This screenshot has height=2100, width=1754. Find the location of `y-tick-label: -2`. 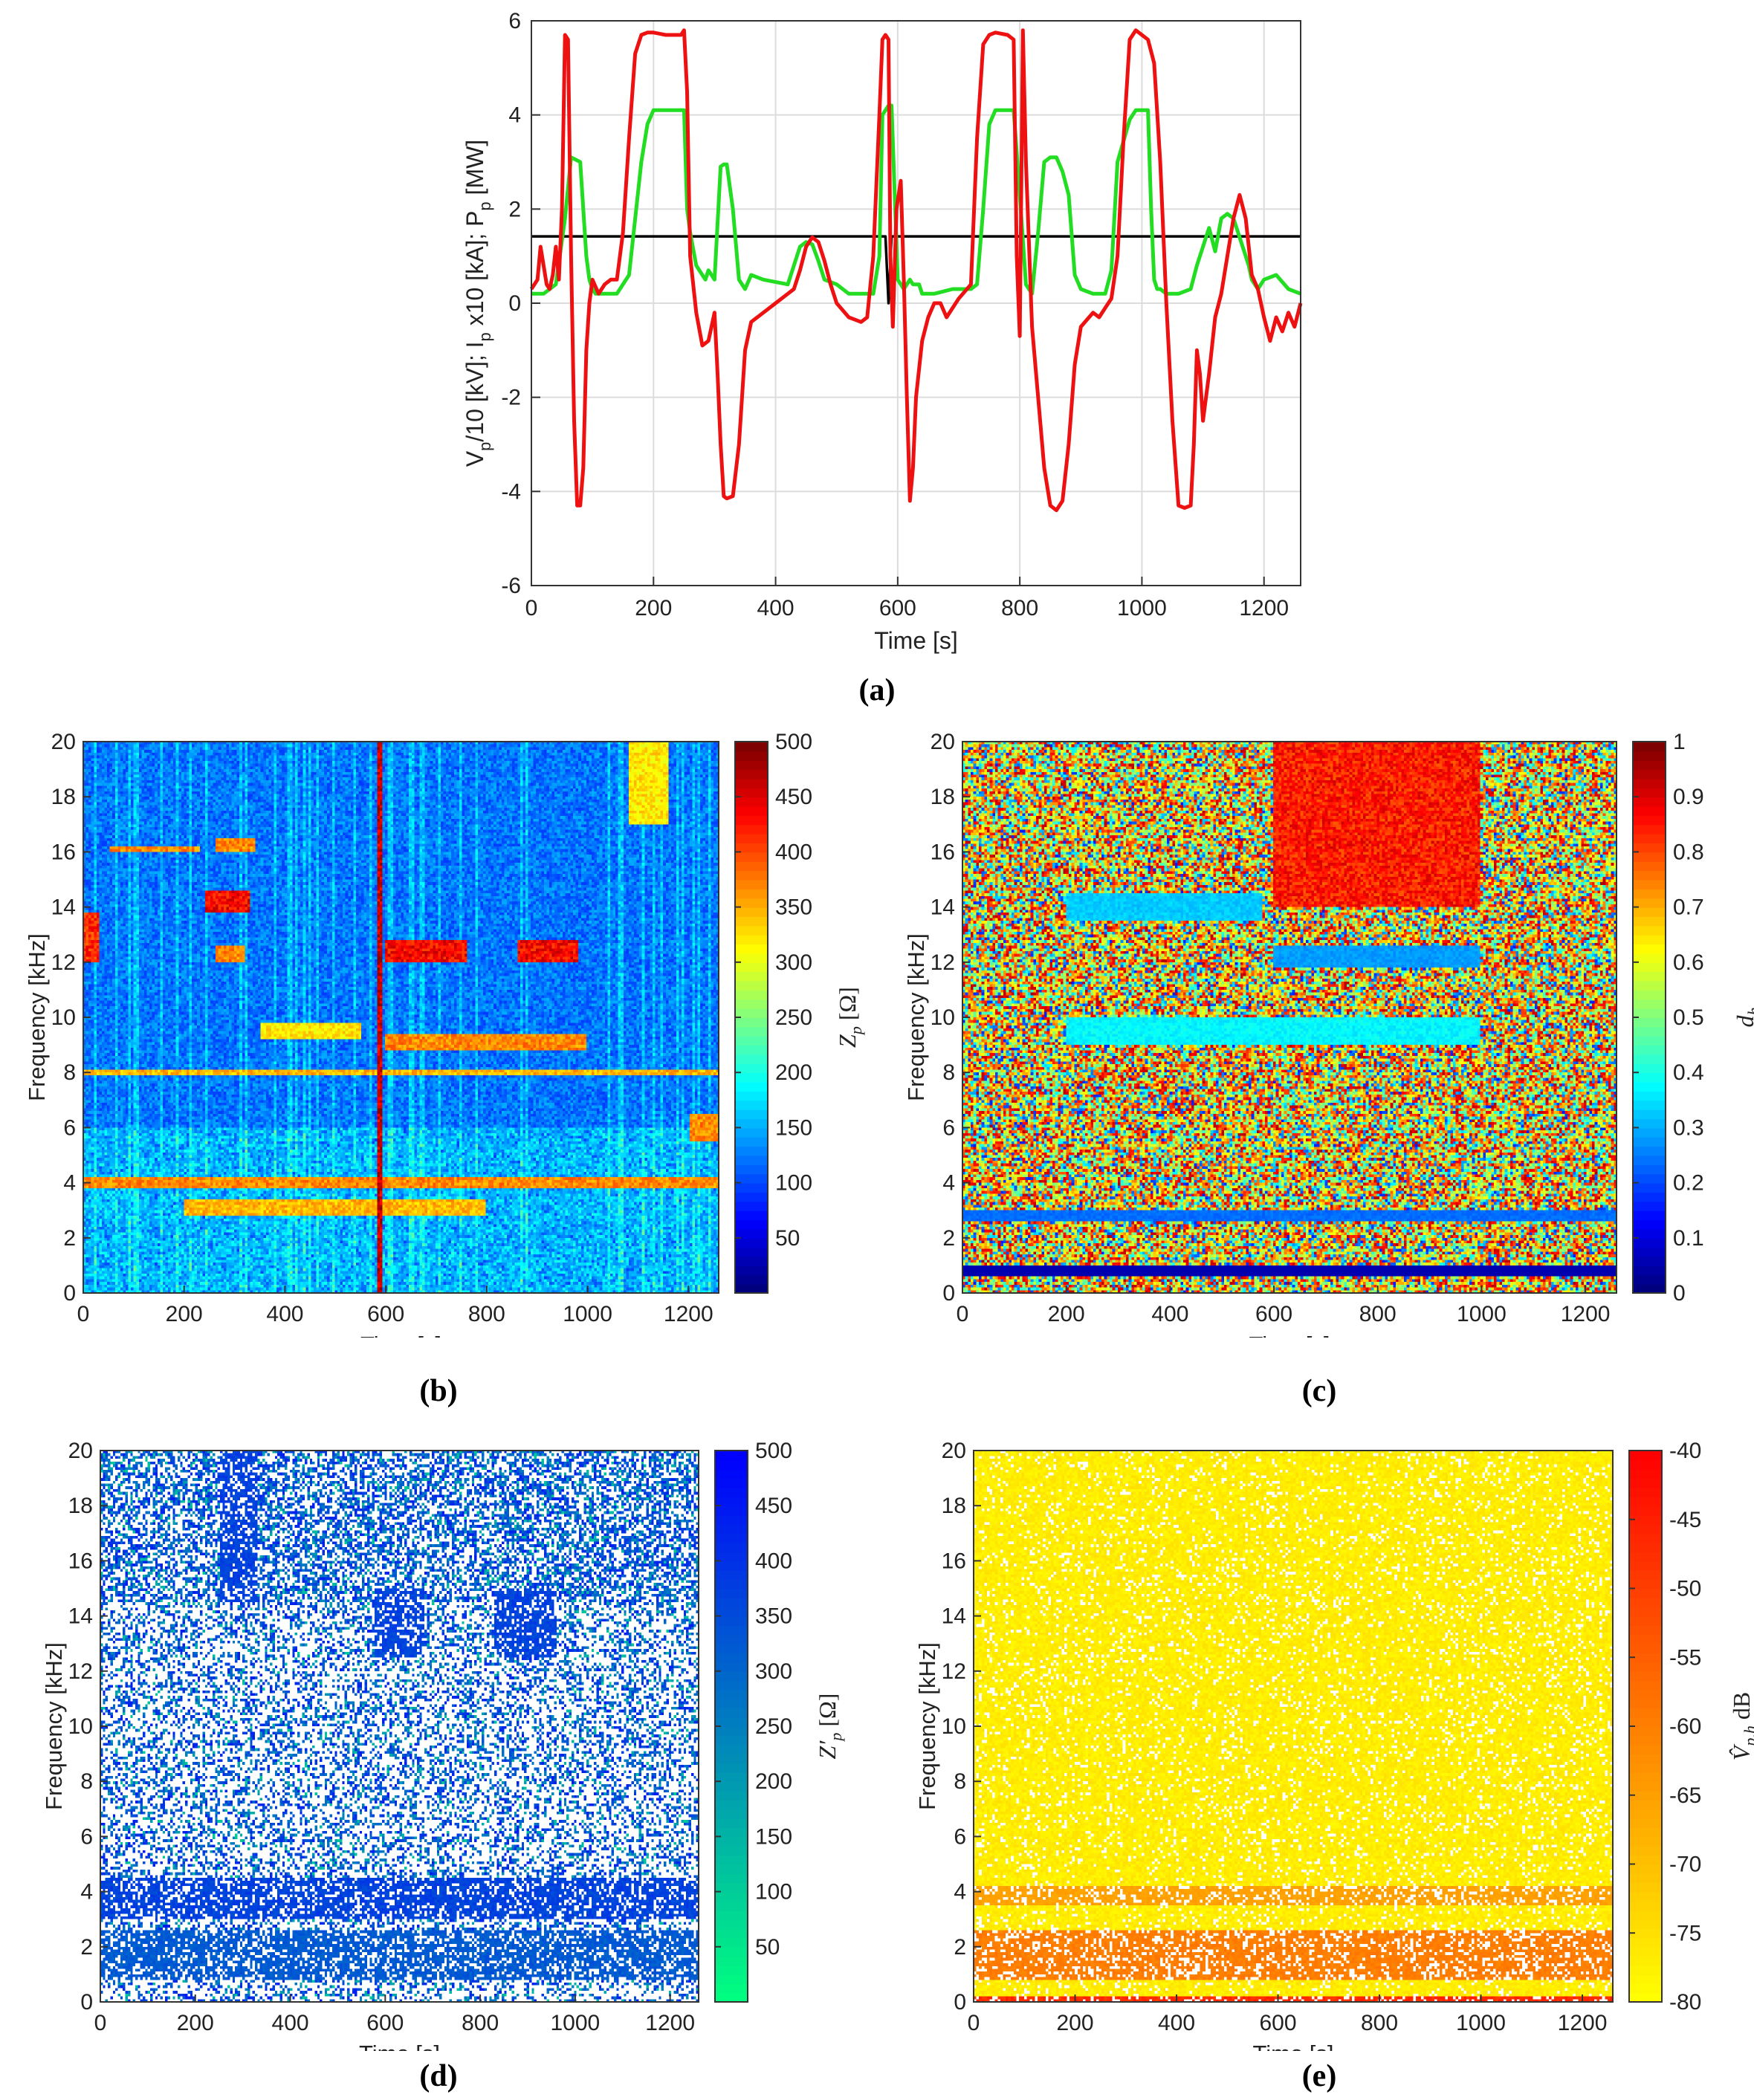

y-tick-label: -2 is located at coordinates (511, 398).